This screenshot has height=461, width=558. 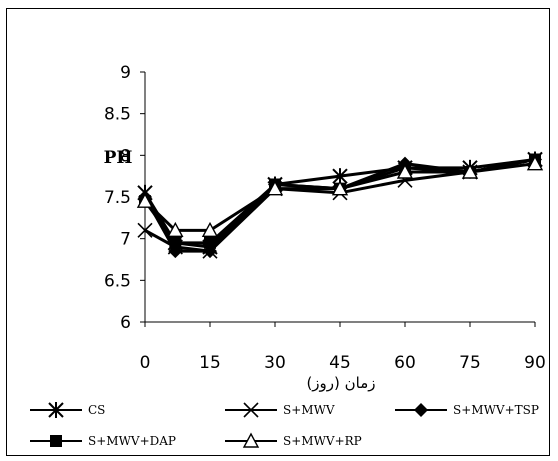 What do you see at coordinates (125, 323) in the screenshot?
I see `y-tick-label: 6` at bounding box center [125, 323].